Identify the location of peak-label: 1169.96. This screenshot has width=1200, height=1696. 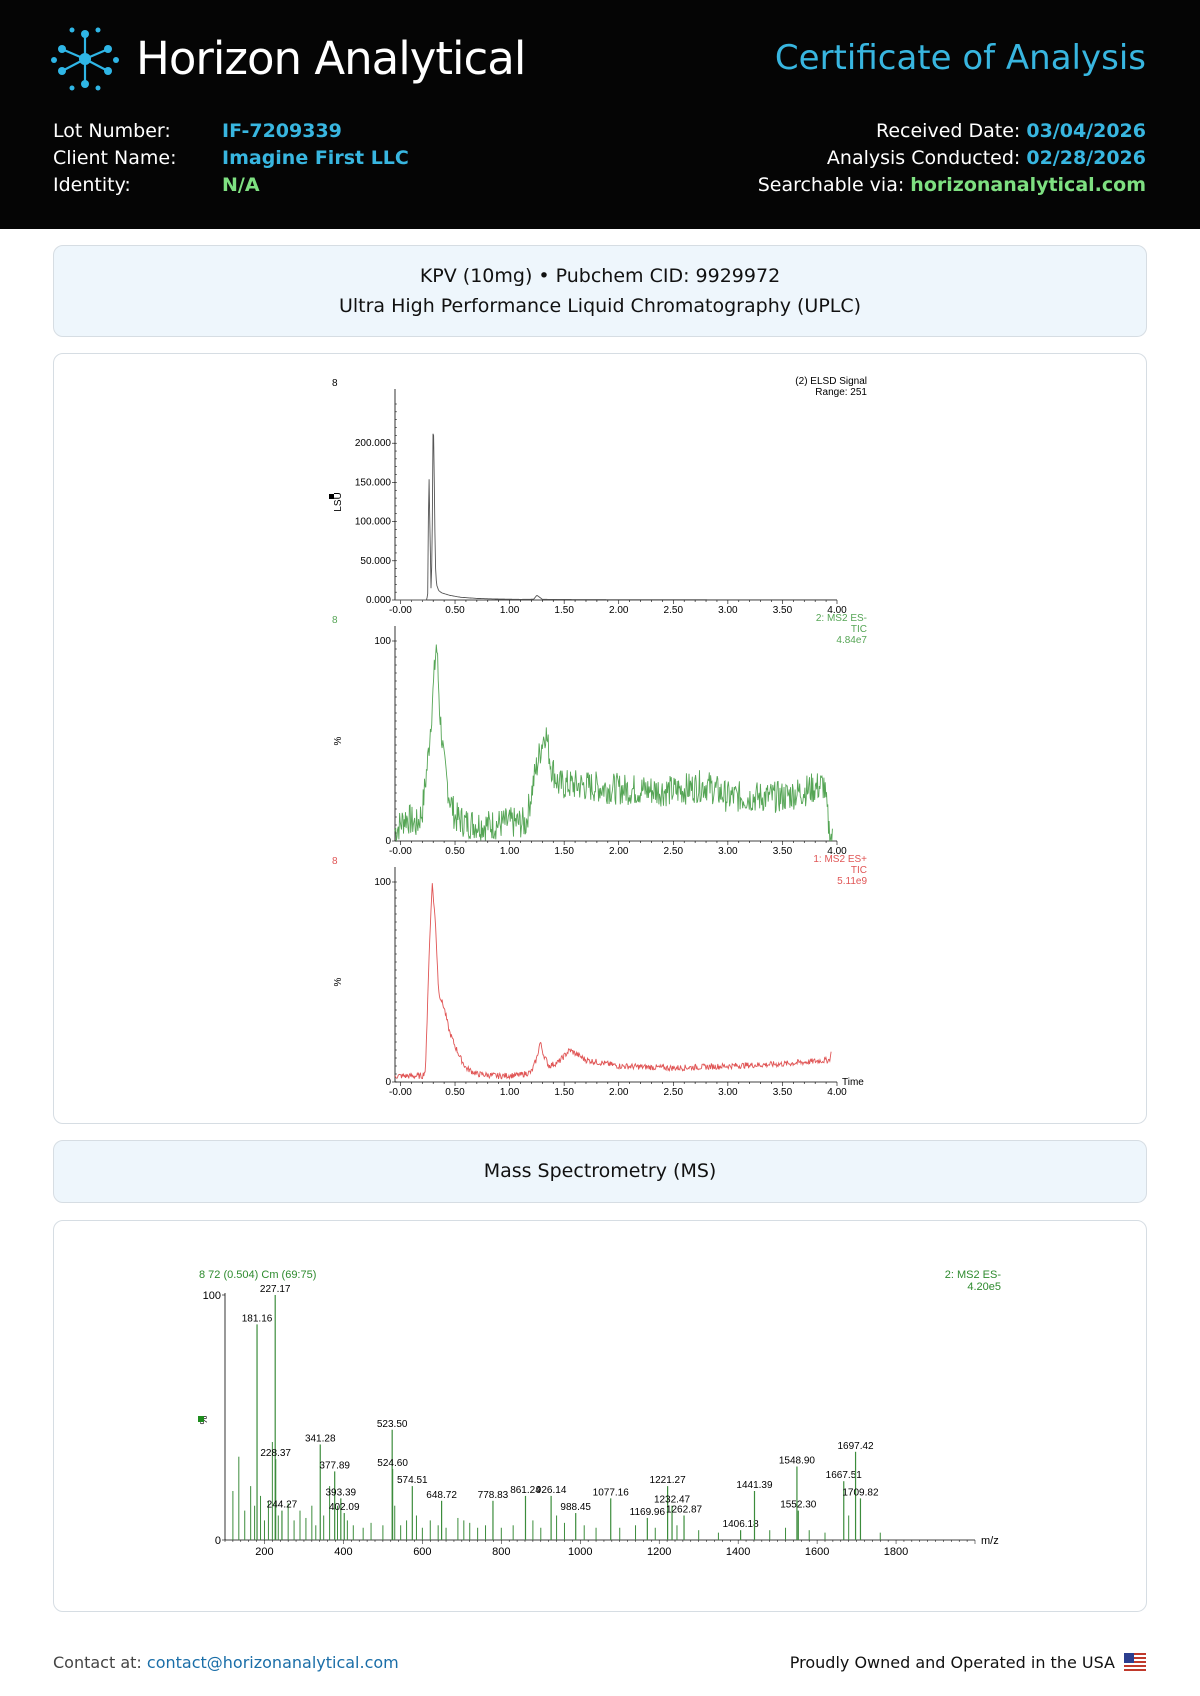
(647, 1511).